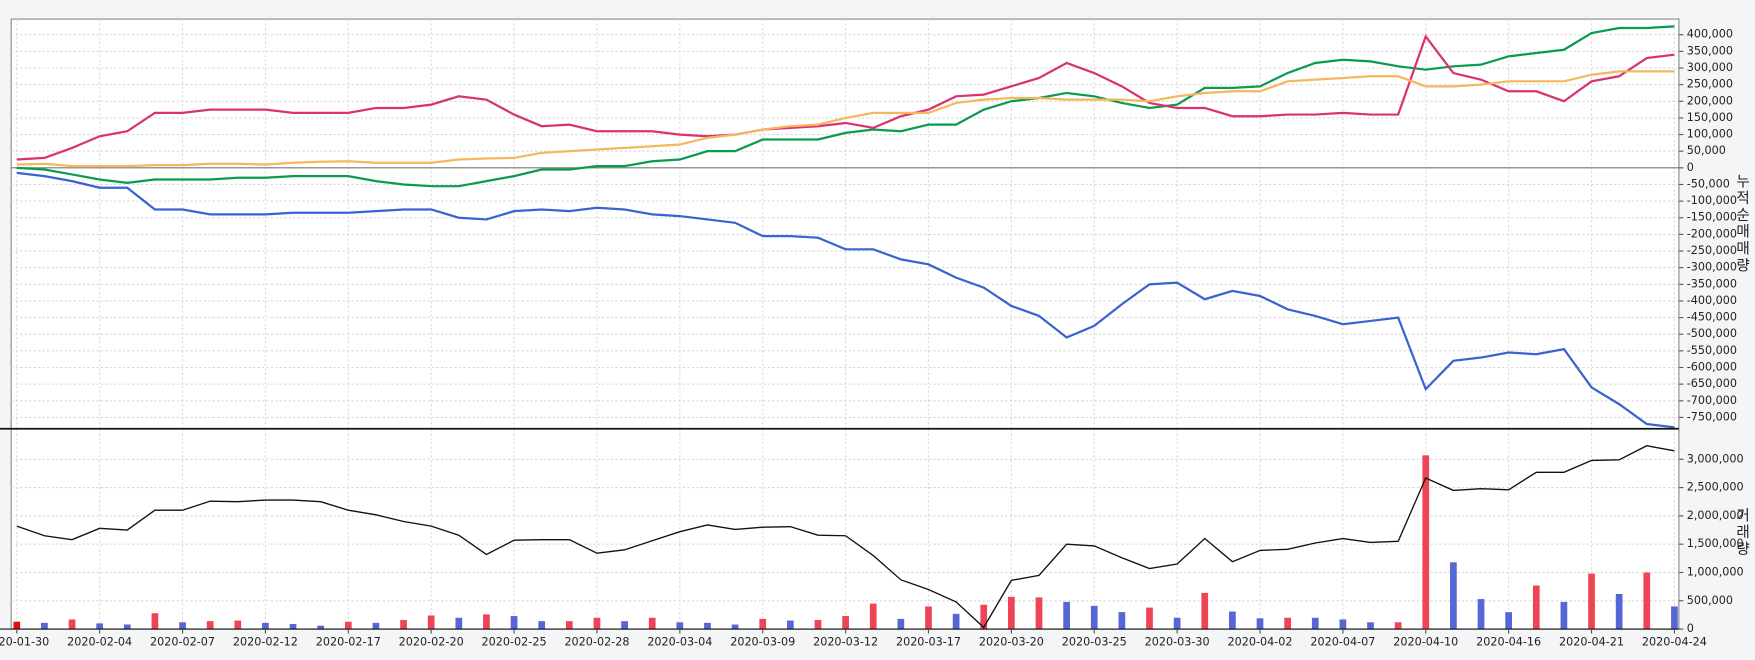 This screenshot has width=1755, height=660. Describe the element at coordinates (1710, 600) in the screenshot. I see `y-tick-label: 500,000` at that location.